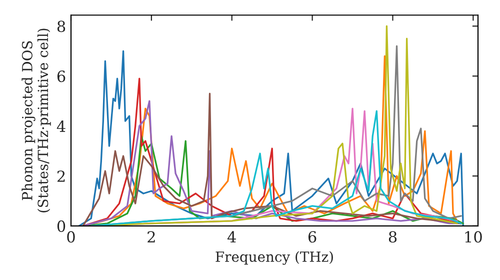 Image resolution: width=500 pixels, height=280 pixels. I want to click on x-tick-label: 6, so click(312, 237).